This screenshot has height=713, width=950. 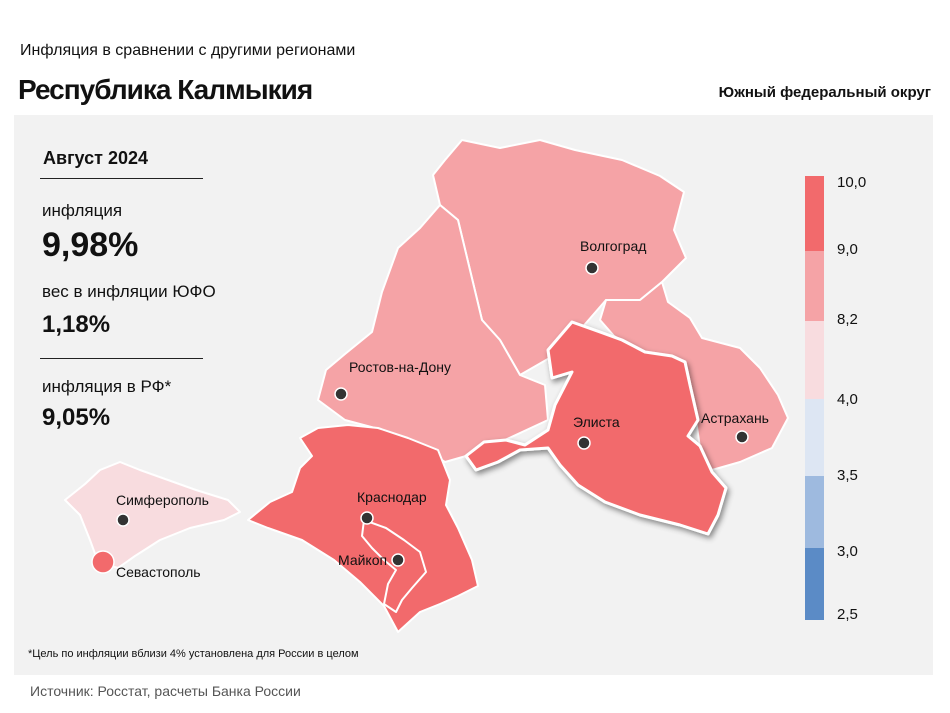 I want to click on district-label: Южный федеральный округ, so click(x=824, y=92).